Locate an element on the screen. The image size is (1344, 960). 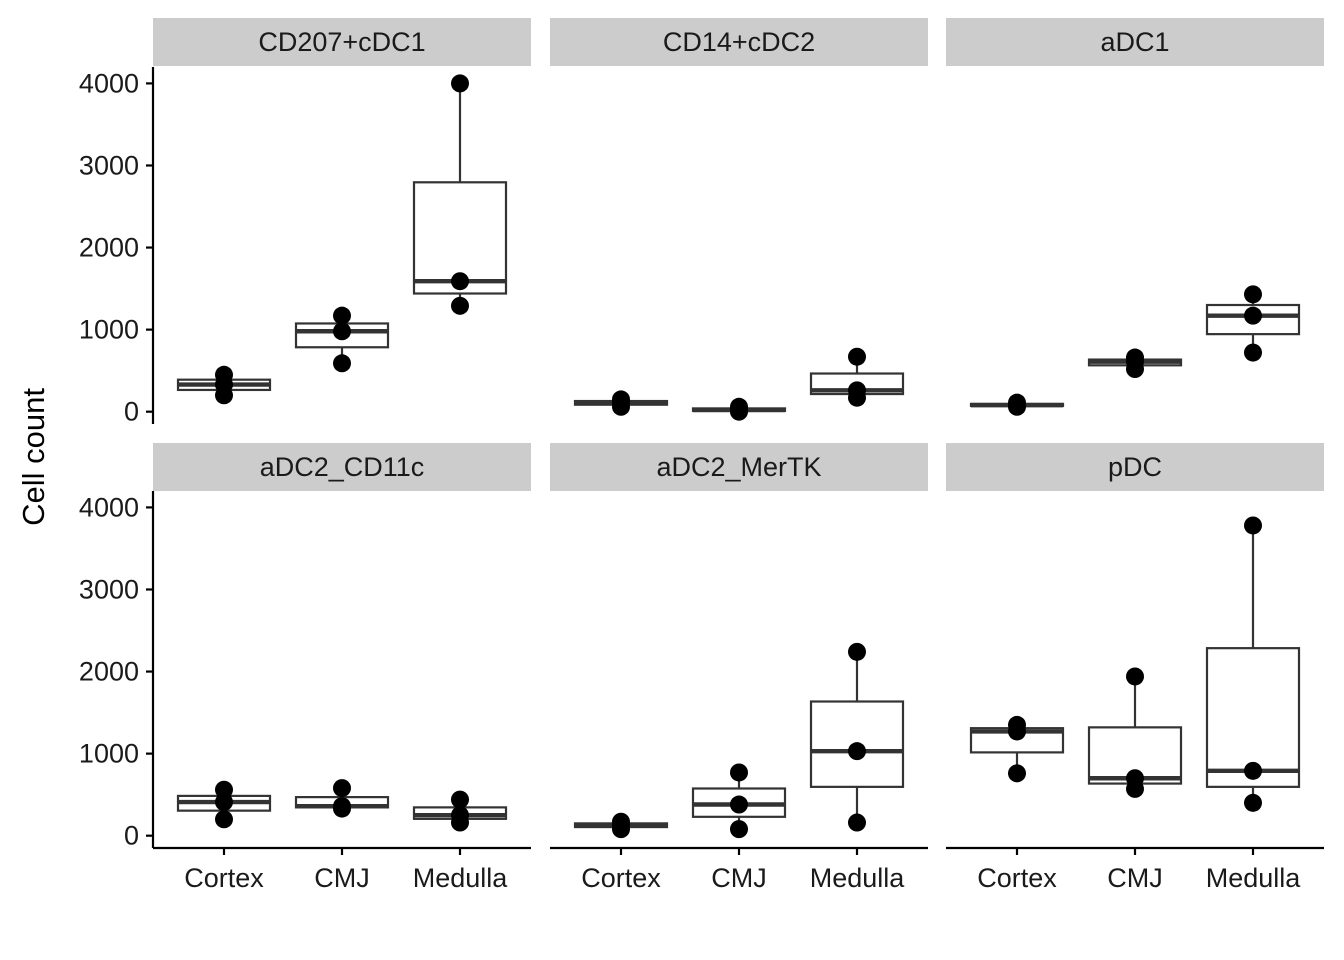
facet-strip-title: CD14+cDC2 is located at coordinates (739, 42).